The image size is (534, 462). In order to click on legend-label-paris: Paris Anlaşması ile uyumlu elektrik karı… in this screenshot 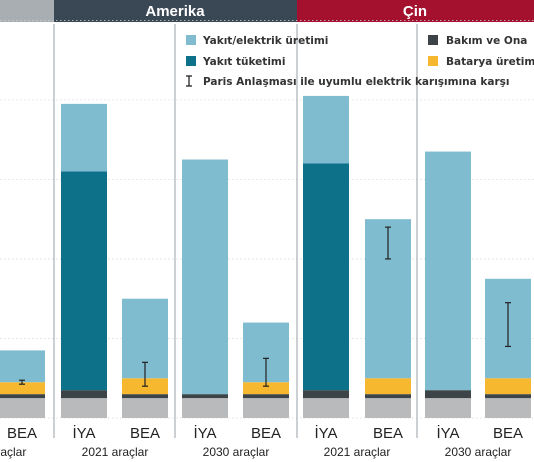, I will do `click(356, 82)`.